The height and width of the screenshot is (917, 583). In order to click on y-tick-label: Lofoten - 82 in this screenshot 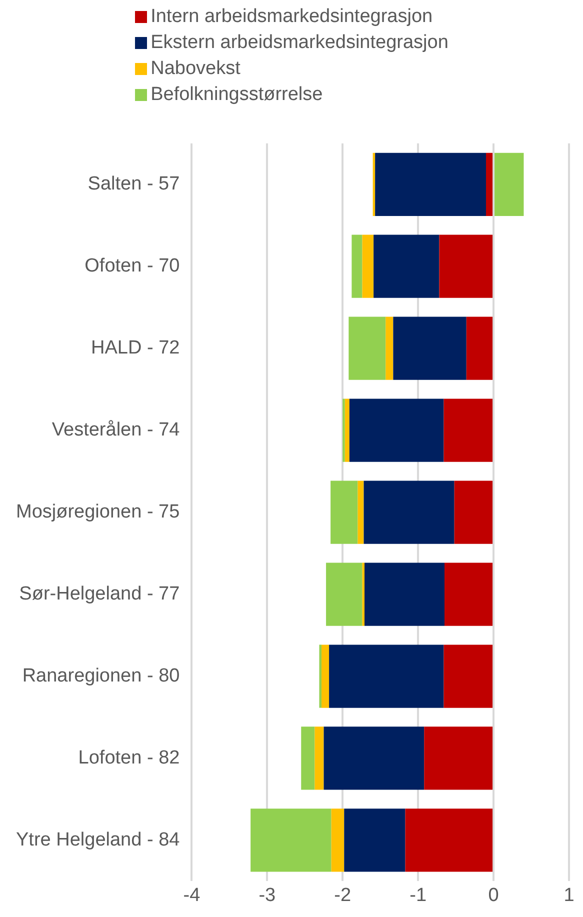, I will do `click(129, 757)`.